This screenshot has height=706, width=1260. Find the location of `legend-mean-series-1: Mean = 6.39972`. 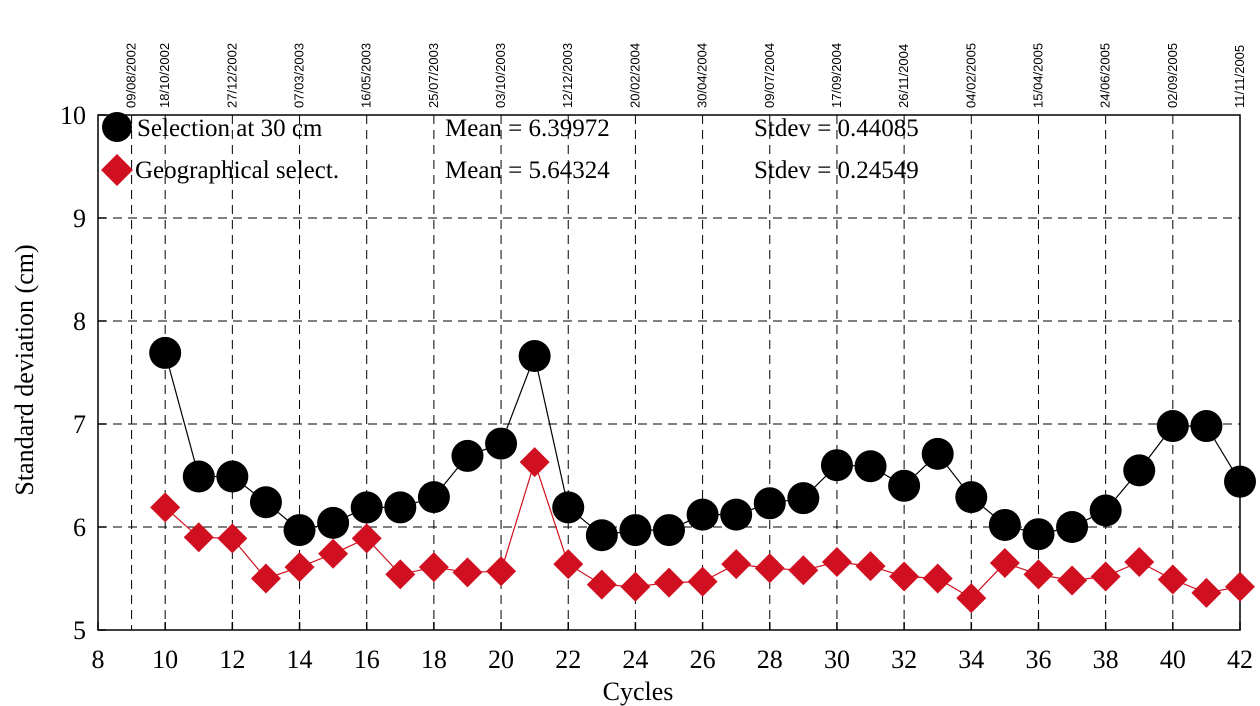

legend-mean-series-1: Mean = 6.39972 is located at coordinates (527, 128).